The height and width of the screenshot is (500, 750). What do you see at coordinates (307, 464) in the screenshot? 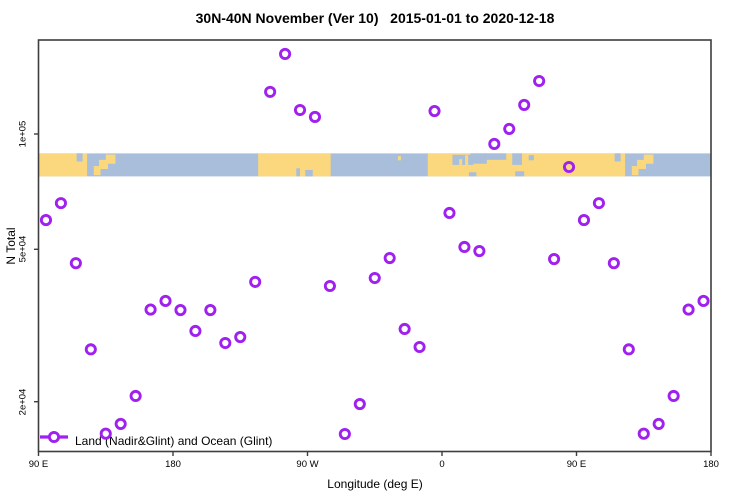
I see `x-tick-label: 90 W` at bounding box center [307, 464].